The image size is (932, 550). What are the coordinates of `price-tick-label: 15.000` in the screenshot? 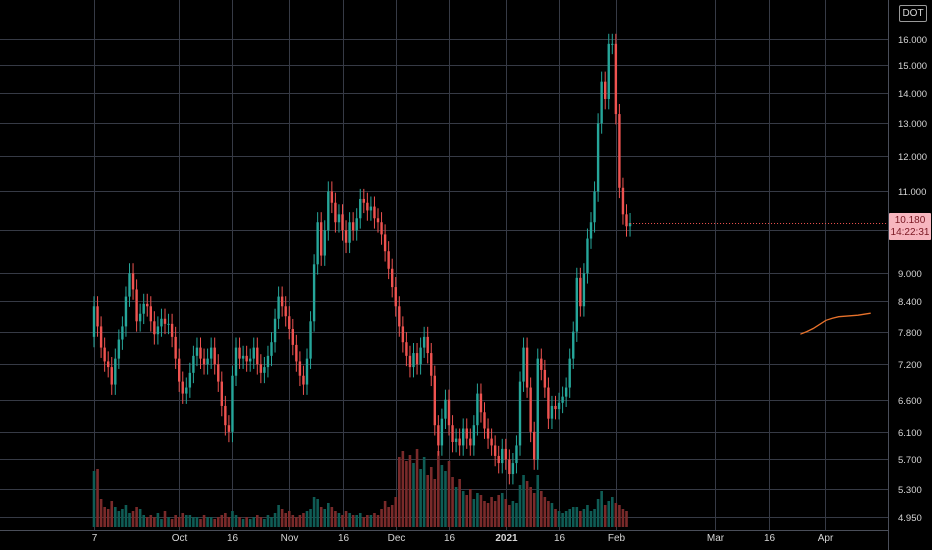 It's located at (912, 66).